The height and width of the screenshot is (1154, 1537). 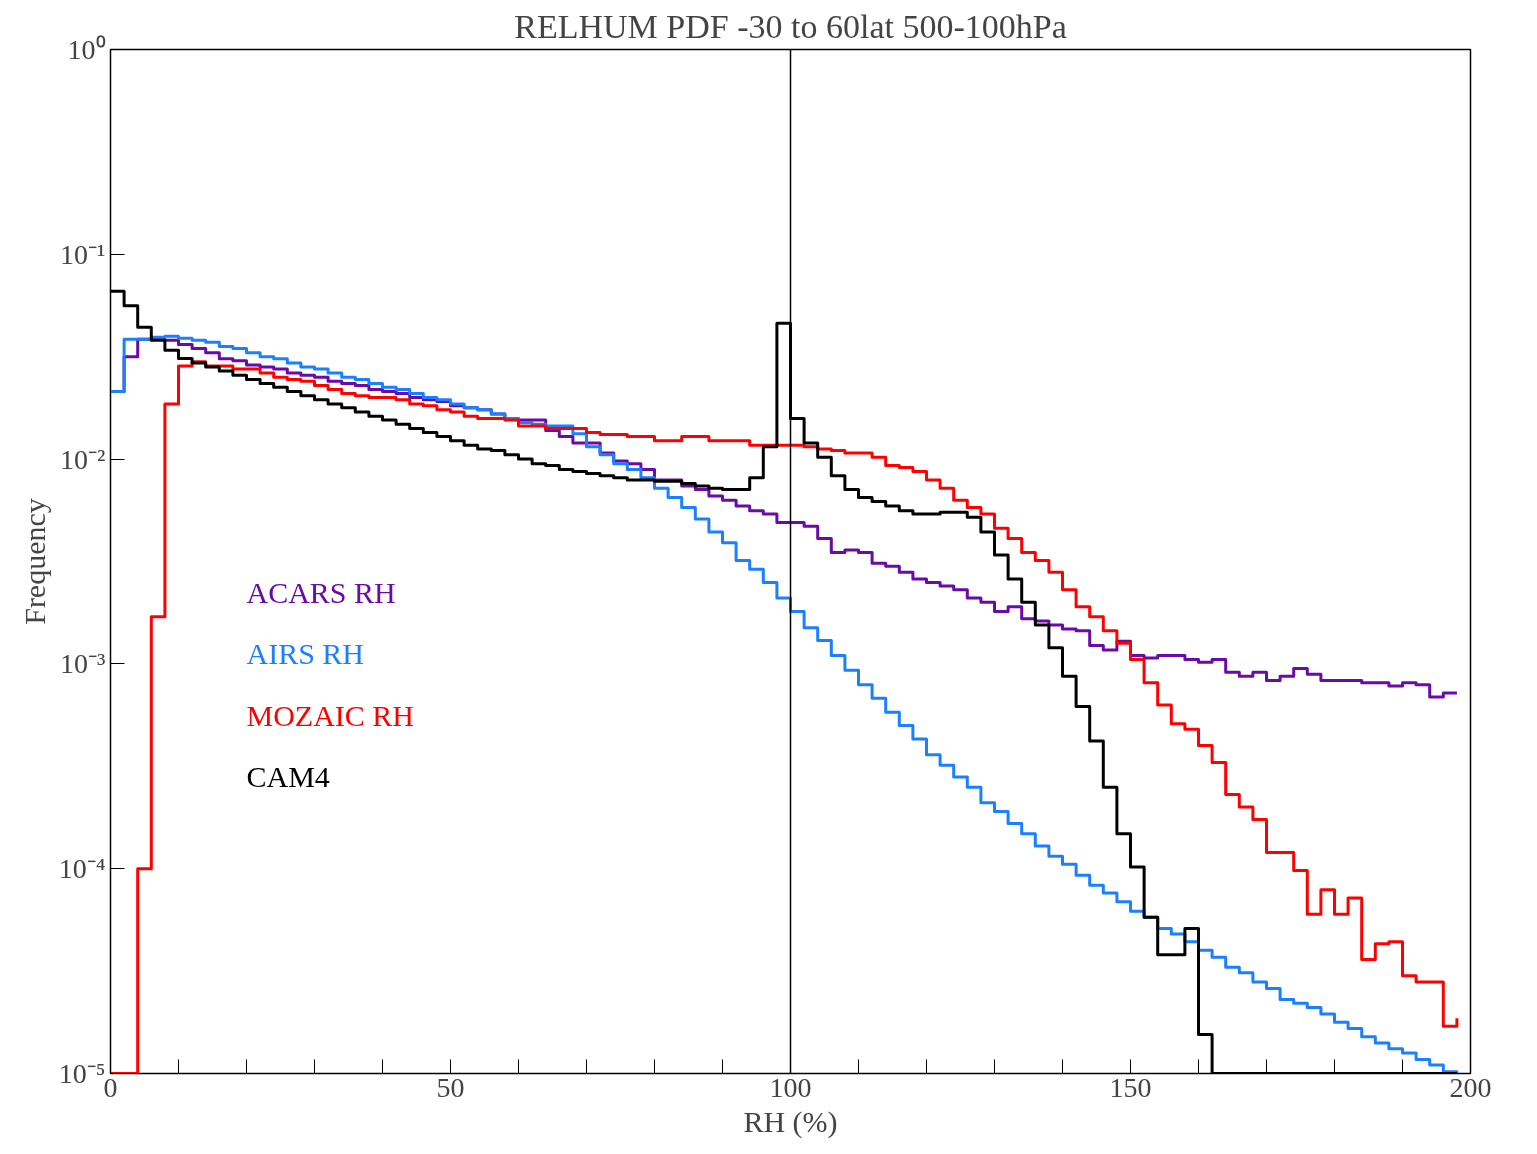 I want to click on y-tick-label: 10⁰, so click(x=86, y=49).